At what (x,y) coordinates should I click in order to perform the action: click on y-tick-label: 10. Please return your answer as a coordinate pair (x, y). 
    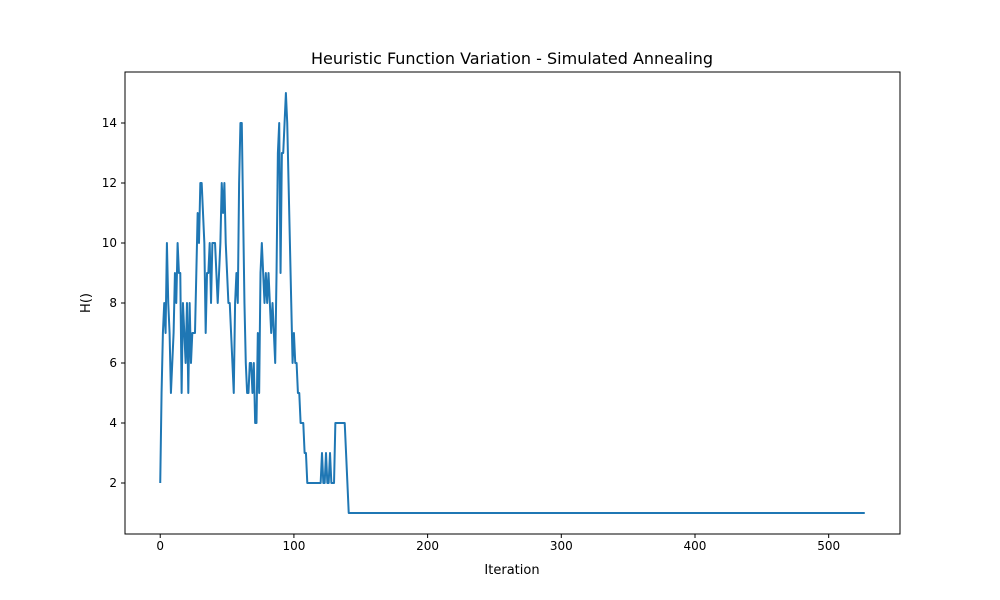
    Looking at the image, I should click on (109, 243).